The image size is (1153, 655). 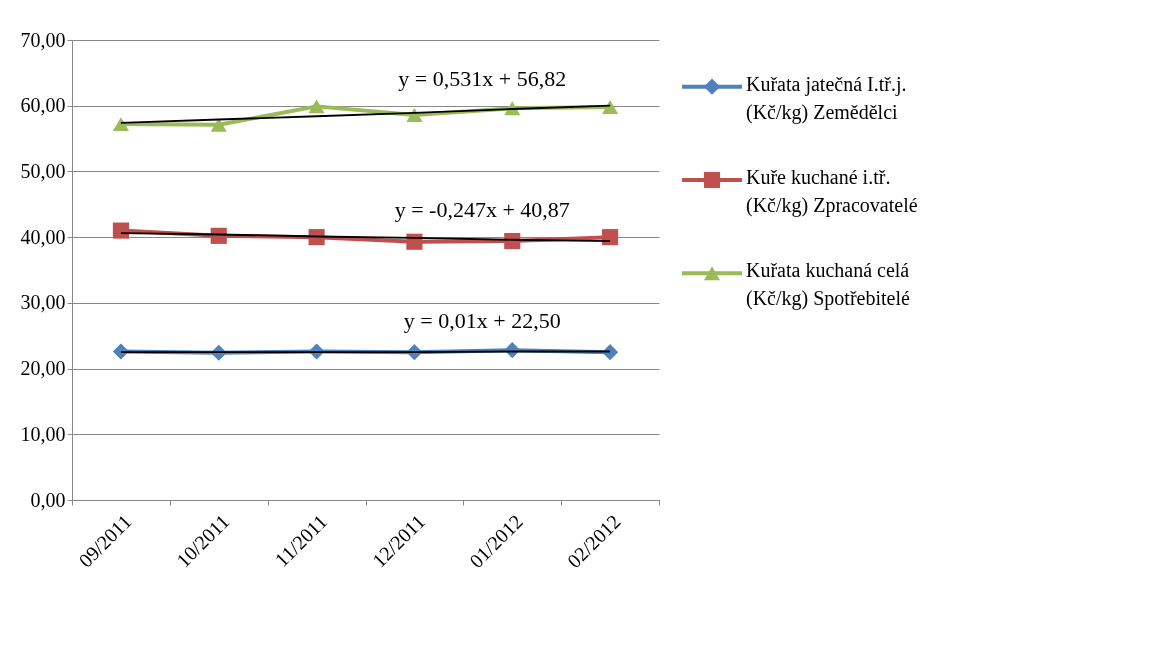 I want to click on legend-label: Kuřata jatečná I.tř.j. (Kč/kg) Zemědělci, so click(x=826, y=98).